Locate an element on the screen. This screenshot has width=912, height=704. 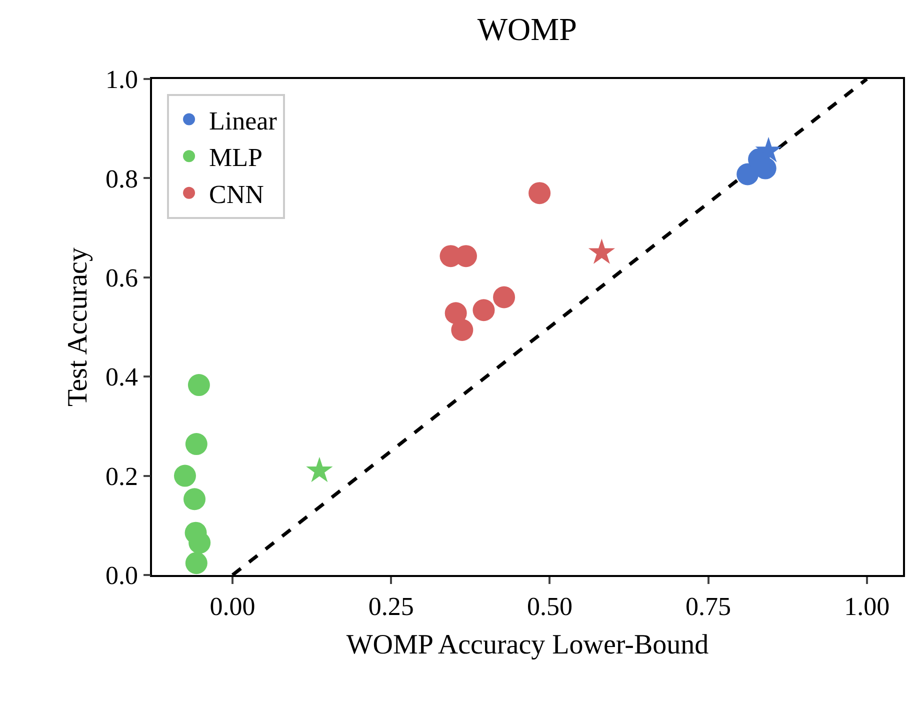
legend-label: CNN is located at coordinates (236, 195).